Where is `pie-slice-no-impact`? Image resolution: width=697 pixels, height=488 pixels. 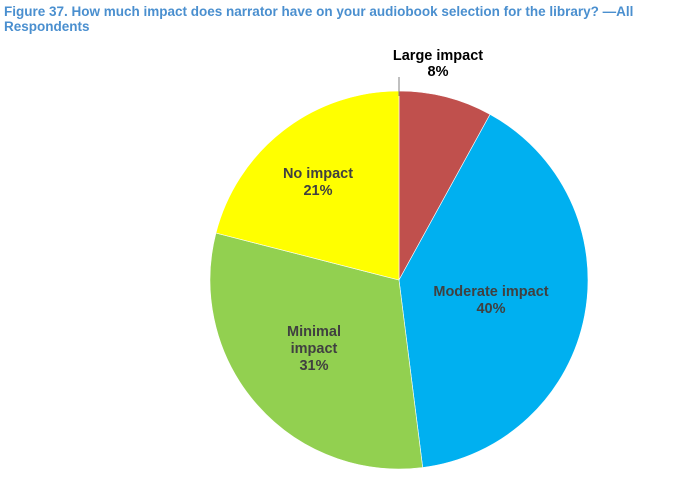
pie-slice-no-impact is located at coordinates (307, 185).